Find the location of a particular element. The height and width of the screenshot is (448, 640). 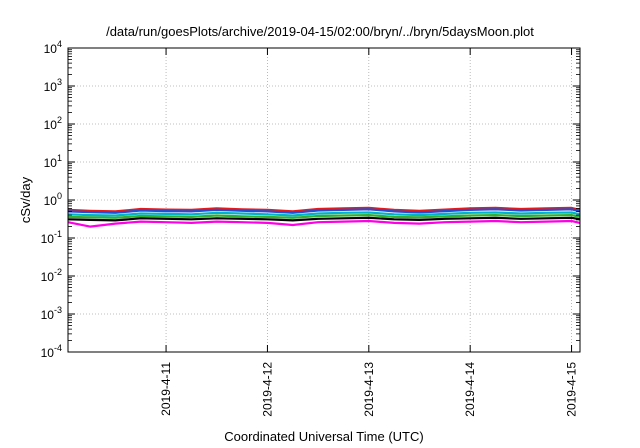

y-tick-label: 10⁻² is located at coordinates (51, 275).